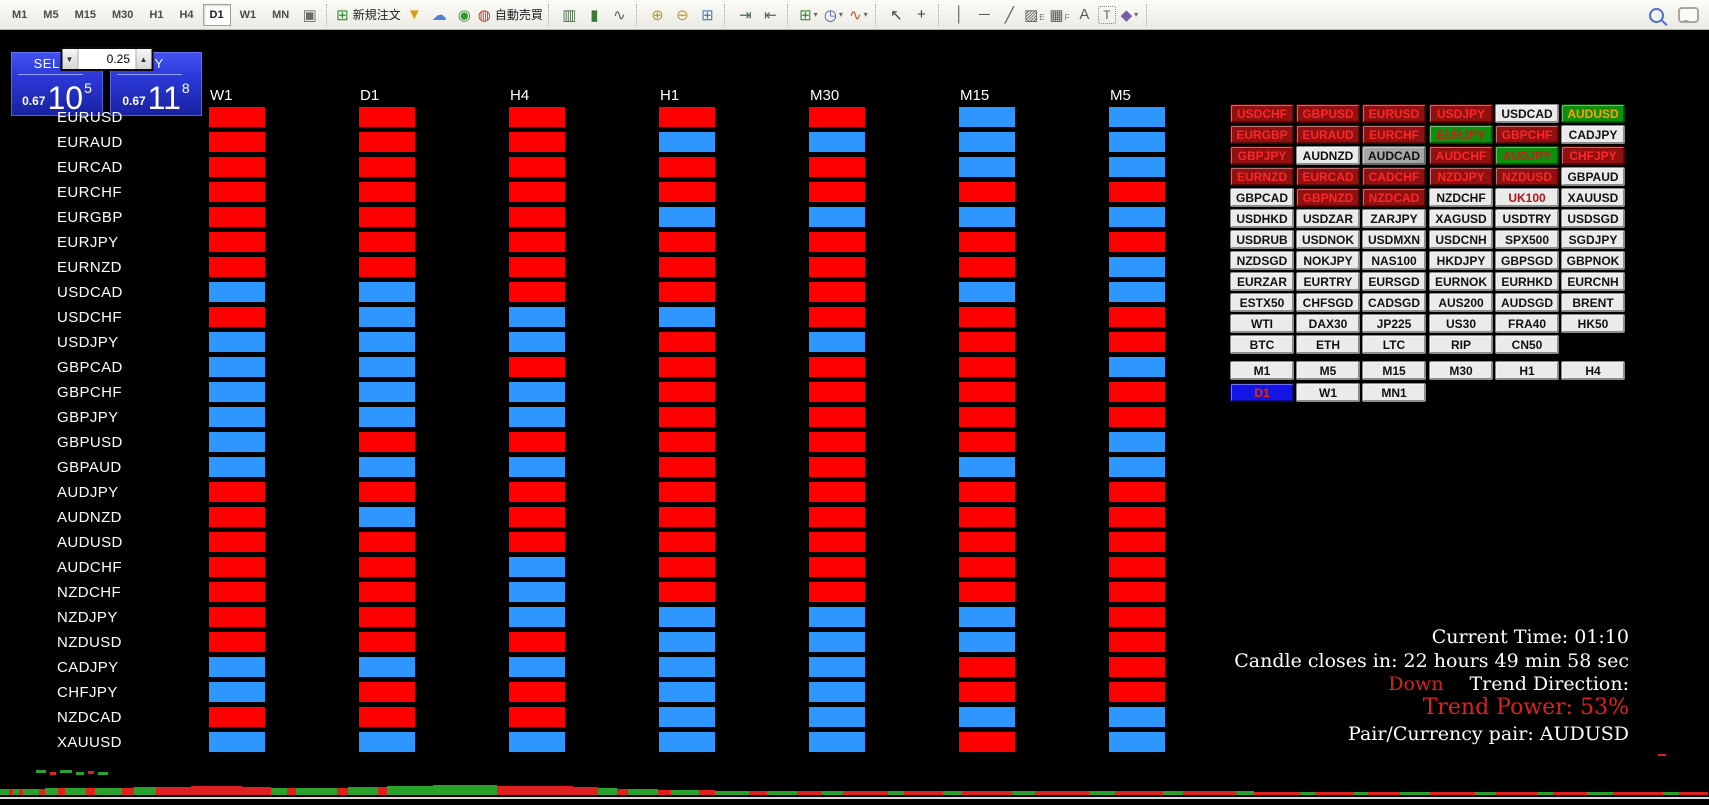 Image resolution: width=1709 pixels, height=805 pixels. Describe the element at coordinates (1262, 370) in the screenshot. I see `panel-timeframe-m1: M1` at that location.